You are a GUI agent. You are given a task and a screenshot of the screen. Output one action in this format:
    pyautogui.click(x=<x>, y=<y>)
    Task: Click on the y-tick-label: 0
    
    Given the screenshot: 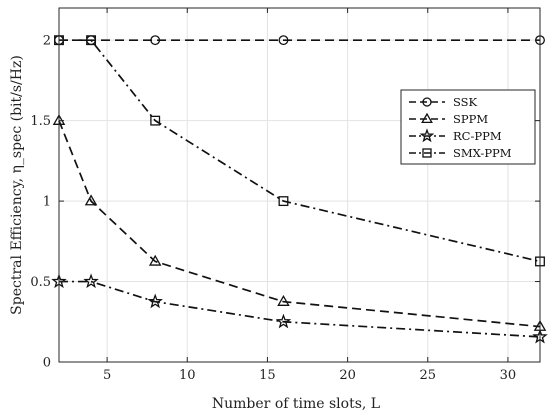 What is the action you would take?
    pyautogui.click(x=47, y=363)
    